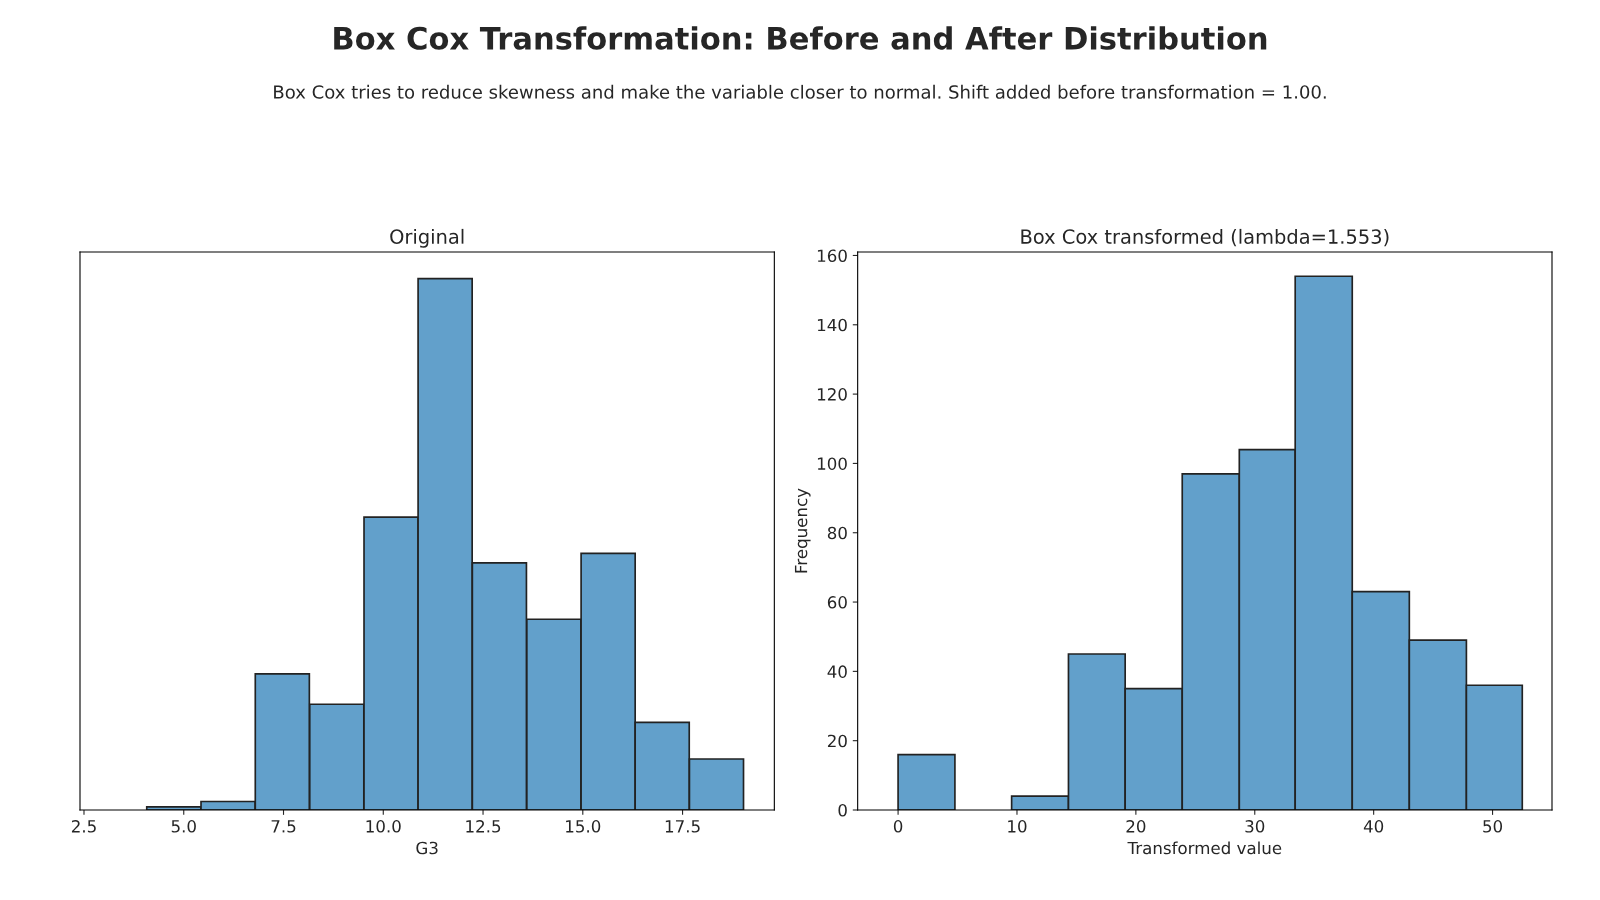 Image resolution: width=1600 pixels, height=900 pixels. What do you see at coordinates (800, 38) in the screenshot?
I see `text: Box Cox Transformation: Before and After Distribution` at bounding box center [800, 38].